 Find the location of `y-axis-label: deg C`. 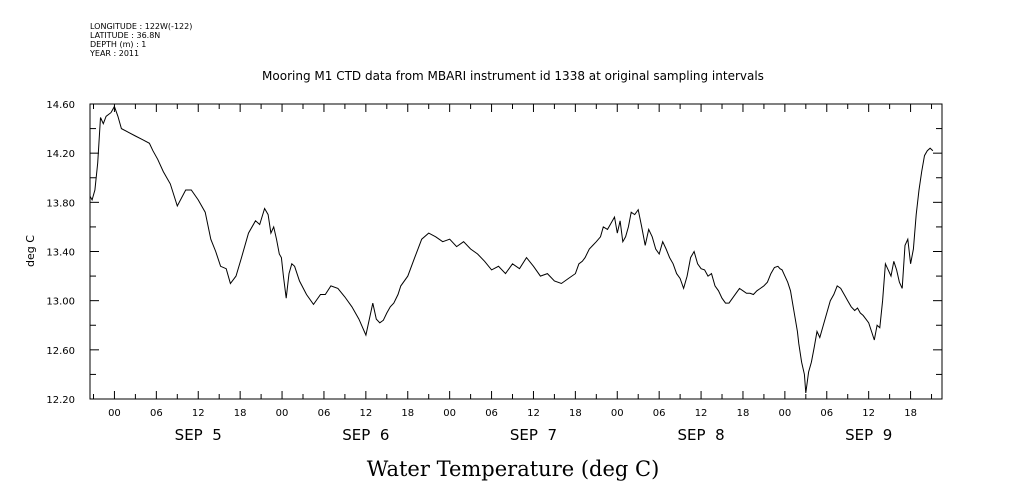

y-axis-label: deg C is located at coordinates (30, 251).